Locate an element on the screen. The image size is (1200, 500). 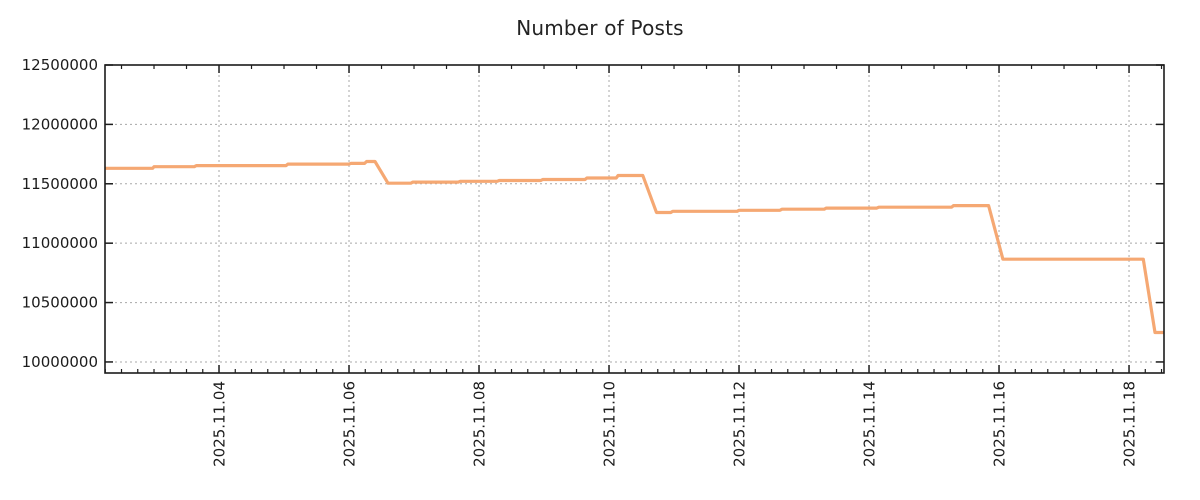
x-tick-label: 2025.11.16 is located at coordinates (1000, 424).